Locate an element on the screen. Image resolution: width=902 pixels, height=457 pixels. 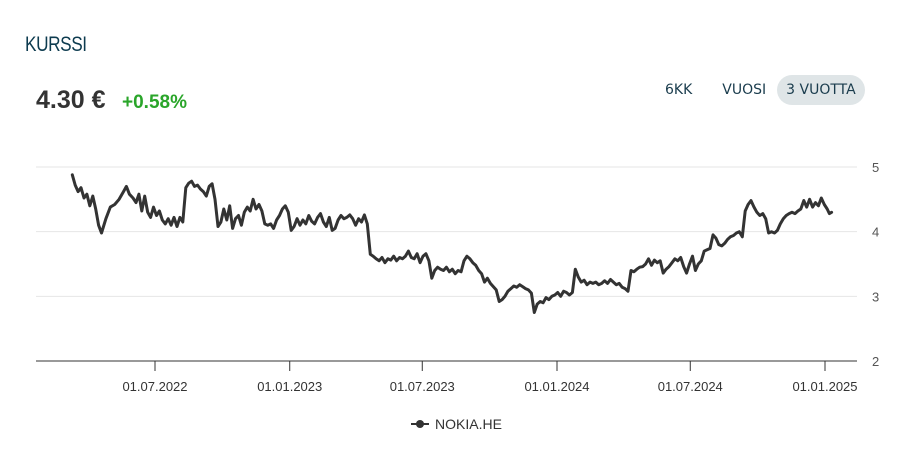
range-tab-6kk: 6KK is located at coordinates (679, 90).